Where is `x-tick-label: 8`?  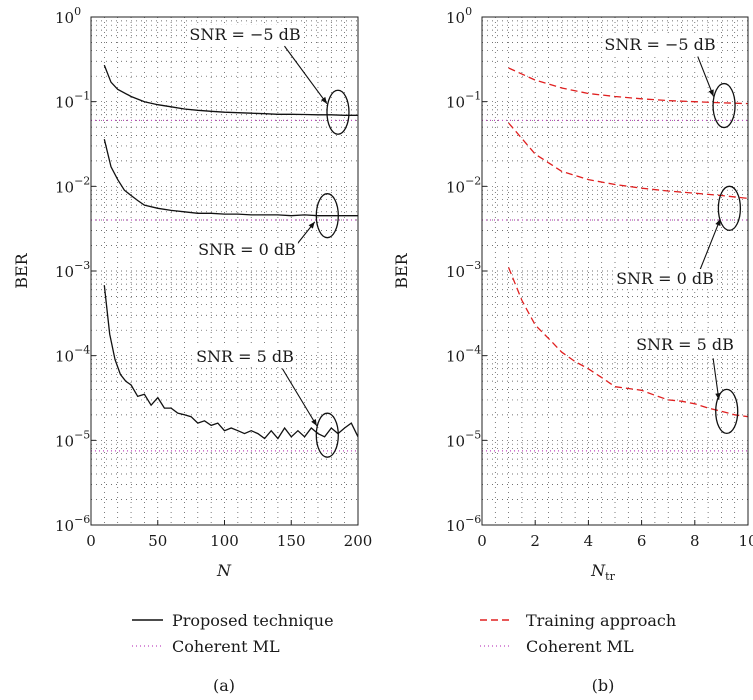 x-tick-label: 8 is located at coordinates (695, 541).